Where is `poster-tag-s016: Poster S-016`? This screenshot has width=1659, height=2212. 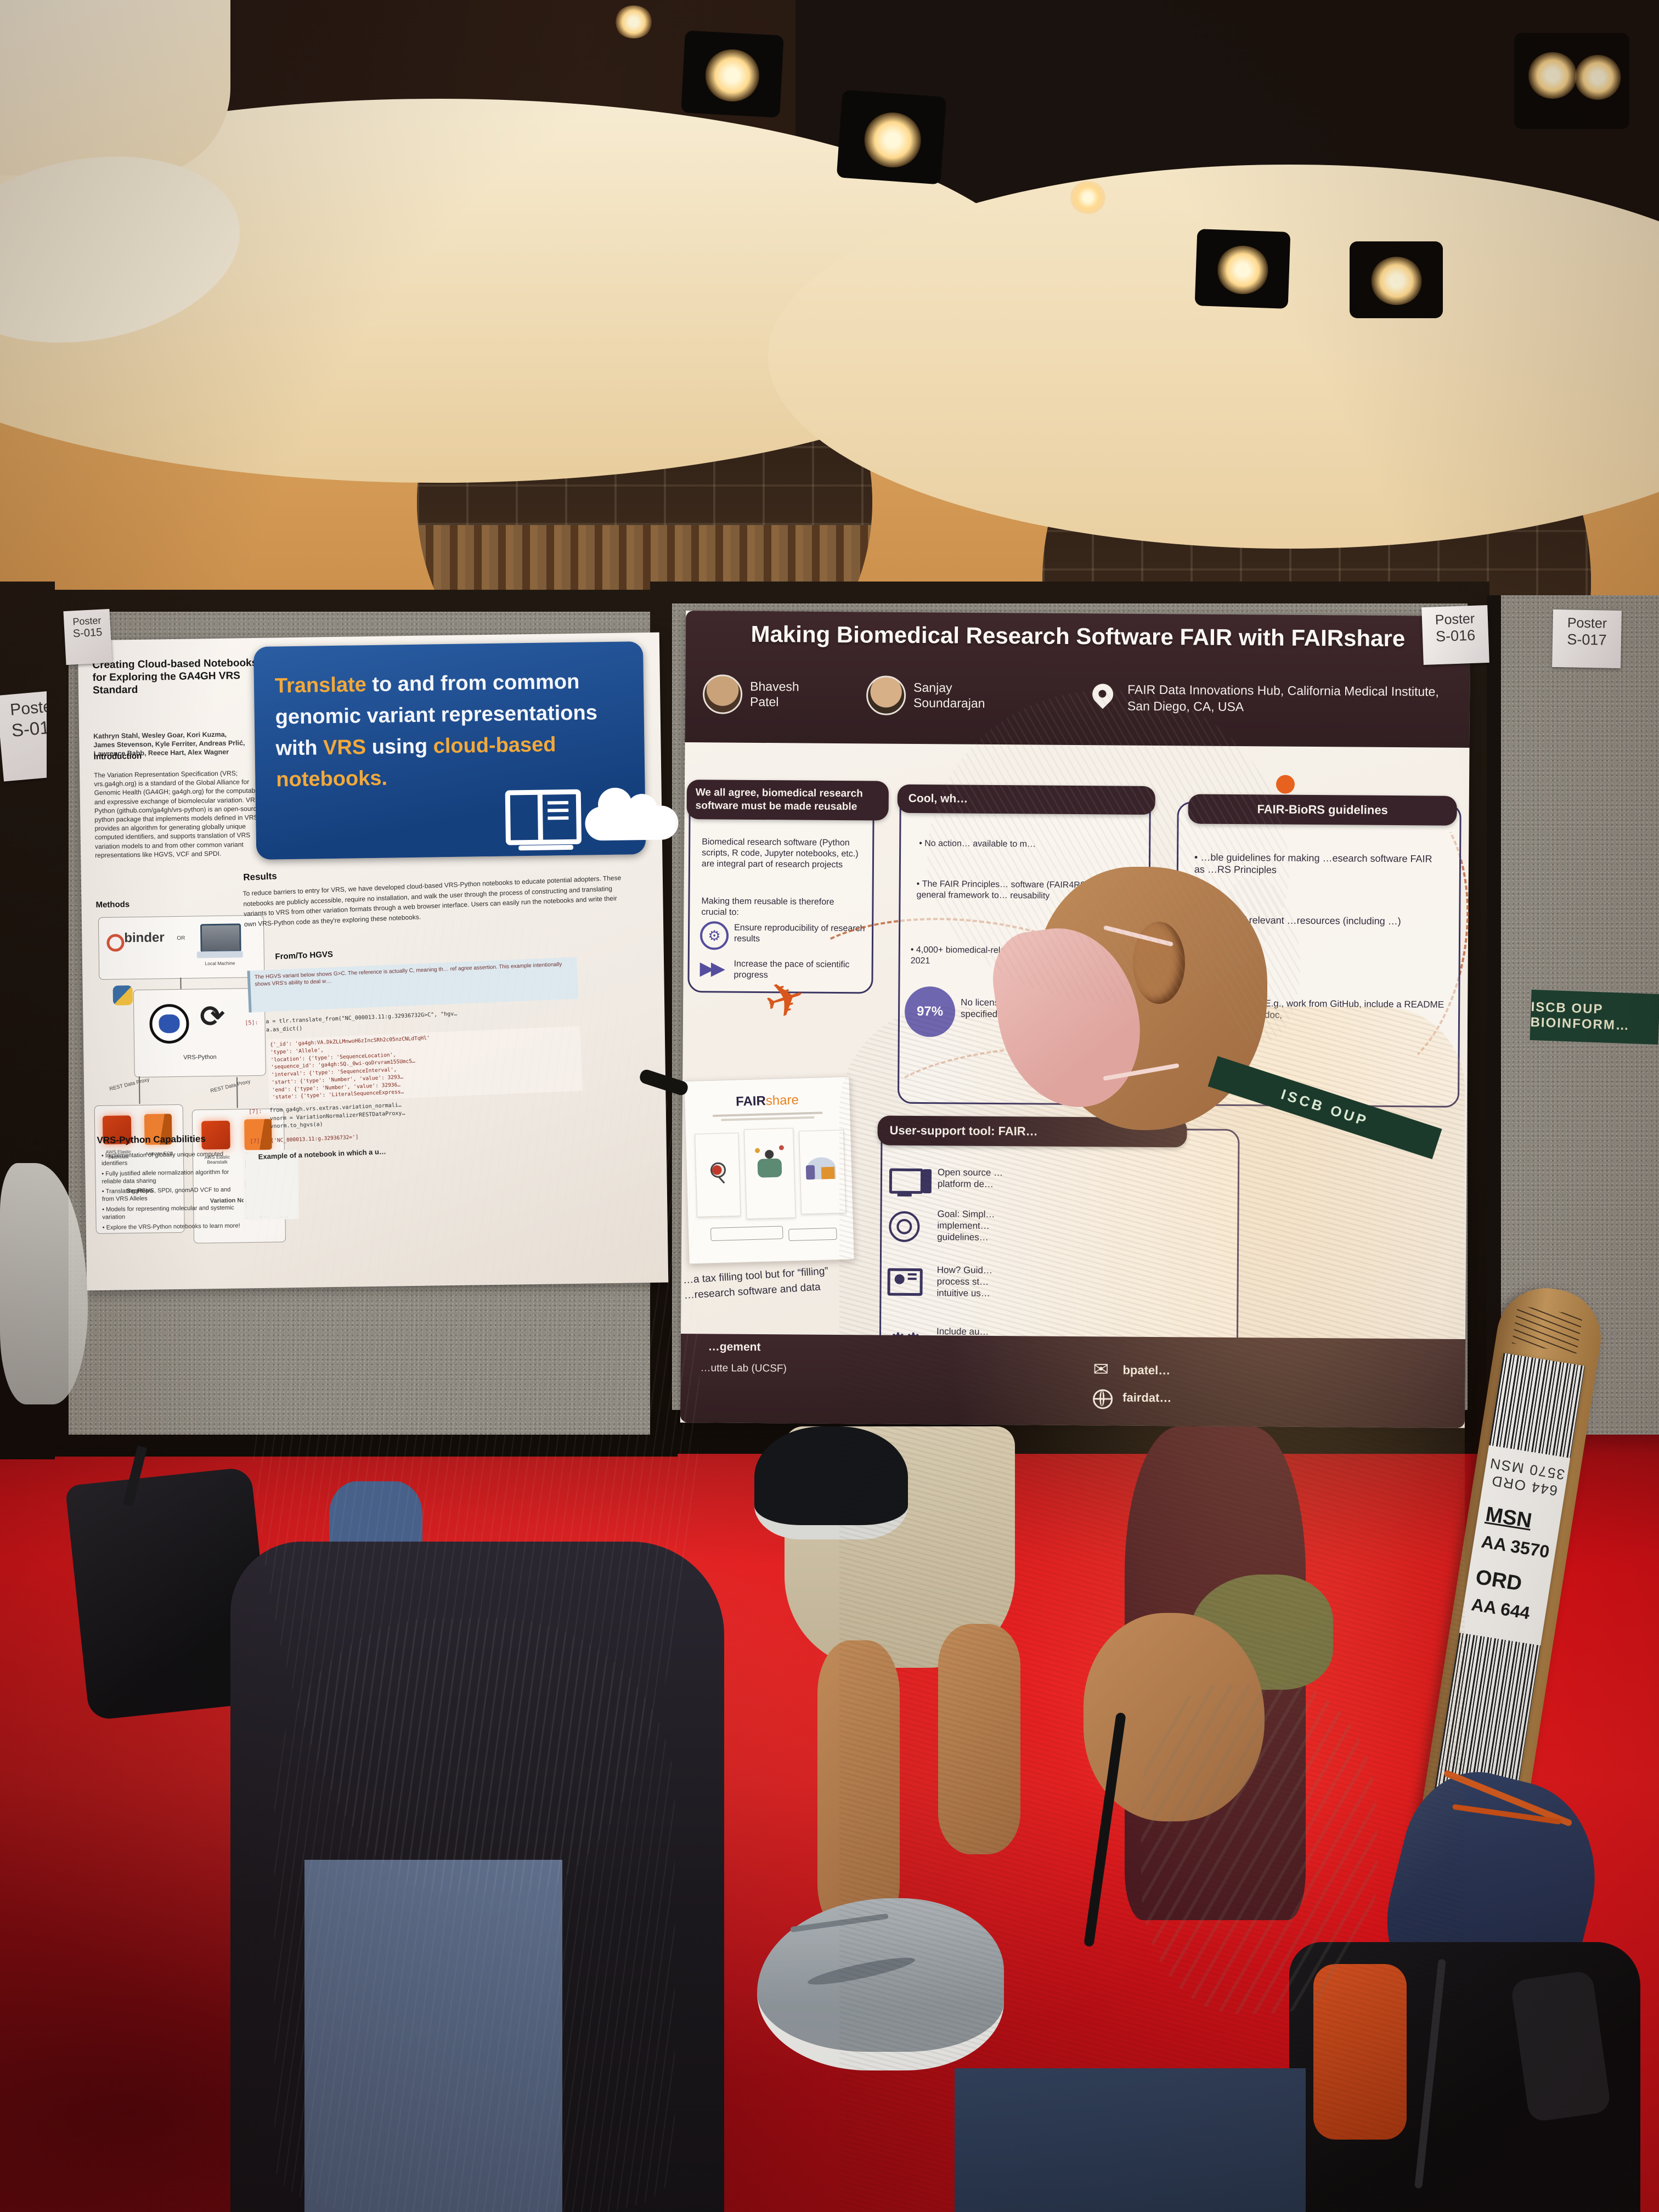 poster-tag-s016: Poster S-016 is located at coordinates (1455, 635).